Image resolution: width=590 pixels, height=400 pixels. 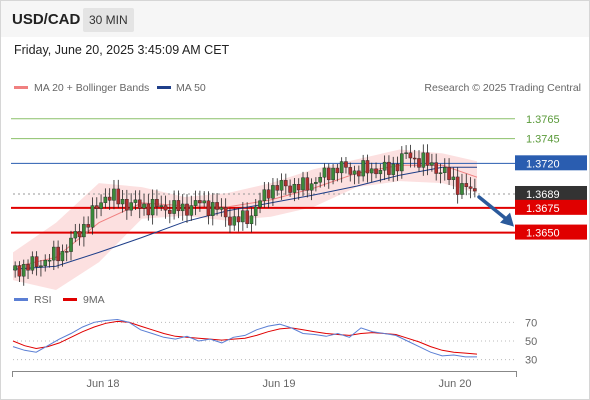 I want to click on timeframe-badge: 30 MIN, so click(x=108, y=20).